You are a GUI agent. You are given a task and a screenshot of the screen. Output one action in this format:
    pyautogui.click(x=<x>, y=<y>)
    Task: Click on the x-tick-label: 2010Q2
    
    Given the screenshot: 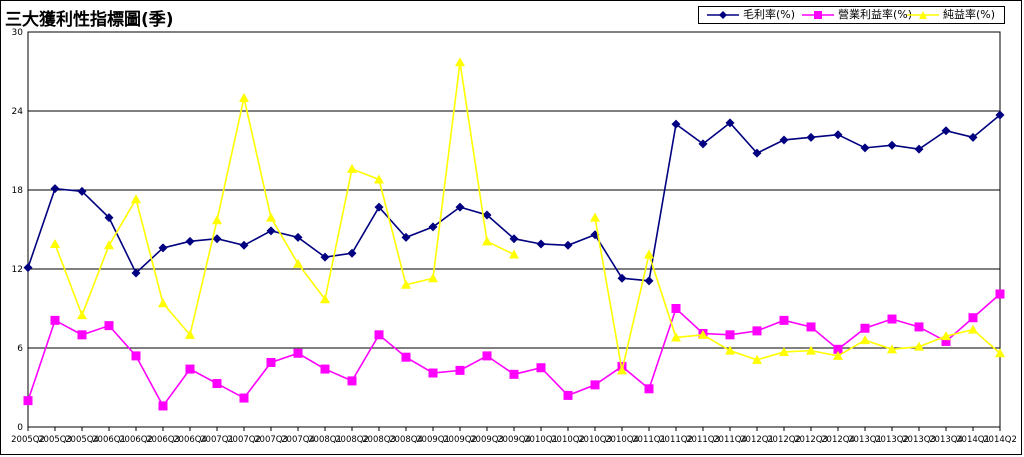 What is the action you would take?
    pyautogui.click(x=568, y=440)
    